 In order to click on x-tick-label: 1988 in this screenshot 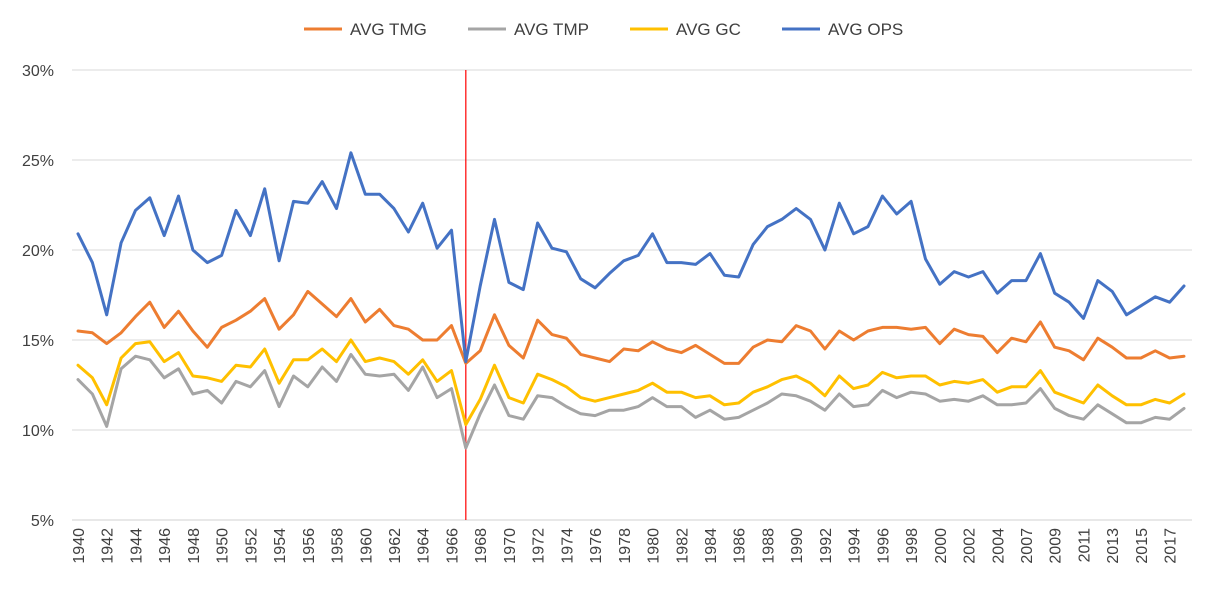, I will do `click(768, 546)`.